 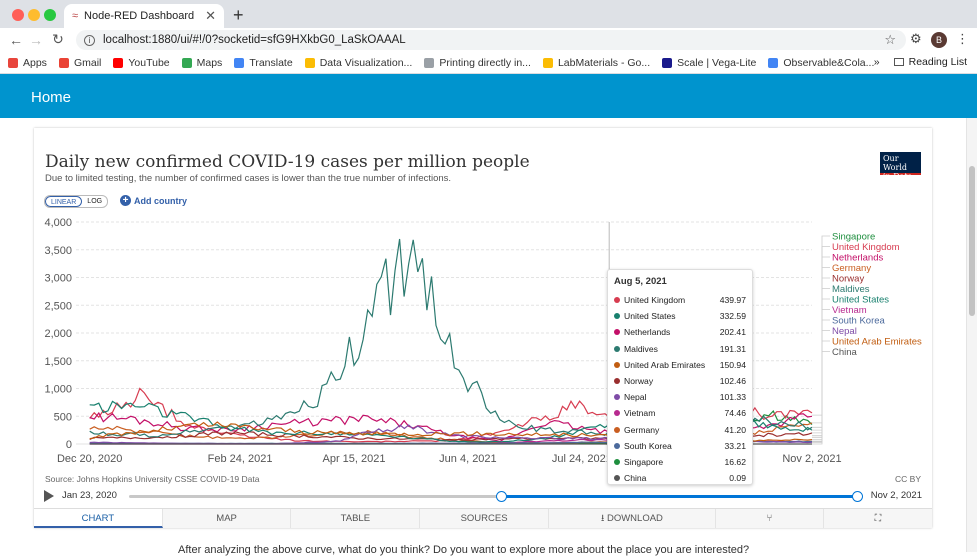 I want to click on tab-chart: CHART, so click(x=98, y=518).